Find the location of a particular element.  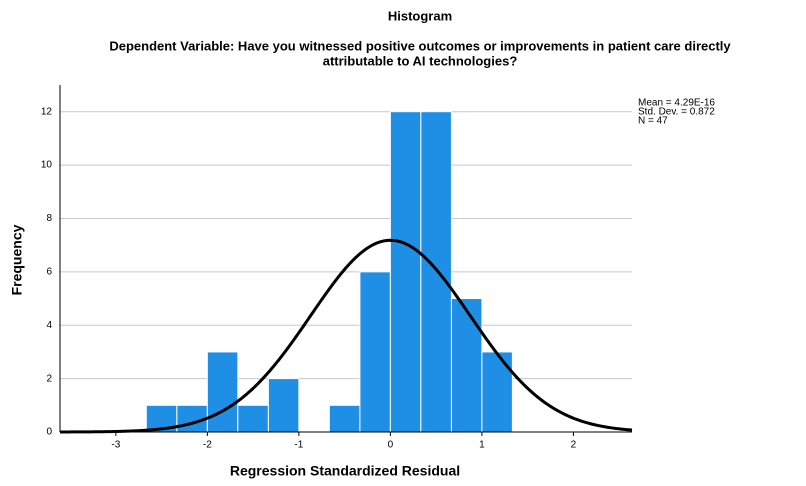

y-tick-label: 2 is located at coordinates (49, 378).